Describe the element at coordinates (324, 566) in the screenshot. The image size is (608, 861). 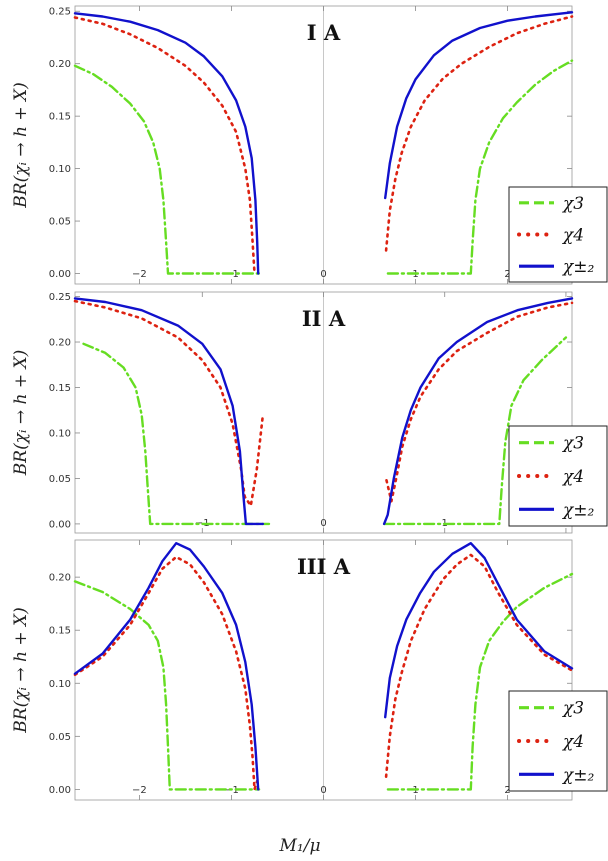
I see `panel-title: III A` at that location.